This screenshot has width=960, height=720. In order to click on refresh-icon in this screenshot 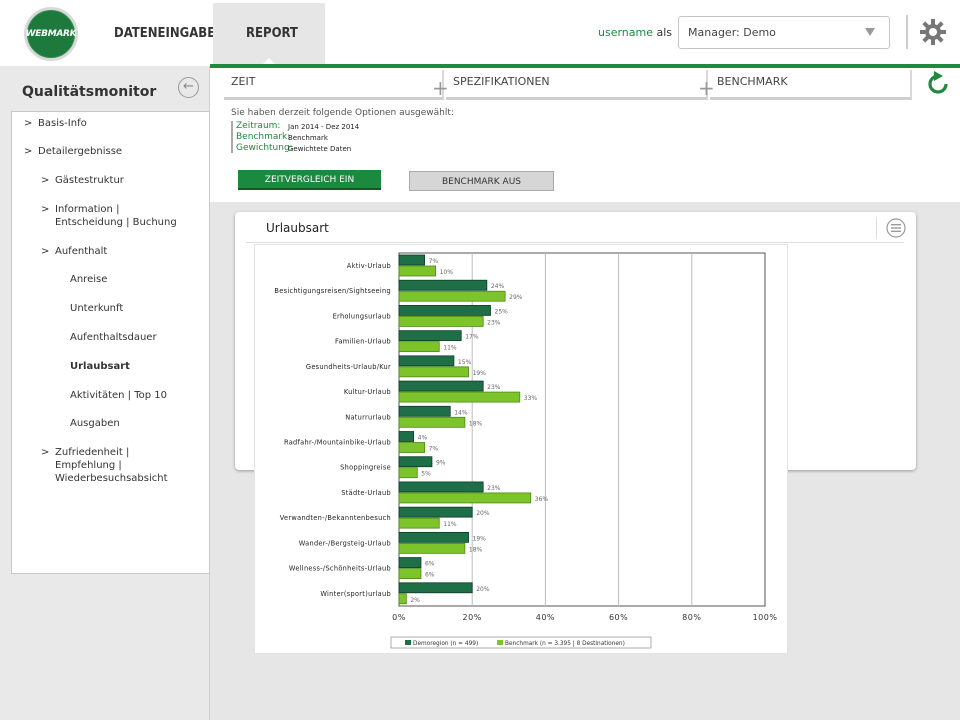, I will do `click(938, 84)`.